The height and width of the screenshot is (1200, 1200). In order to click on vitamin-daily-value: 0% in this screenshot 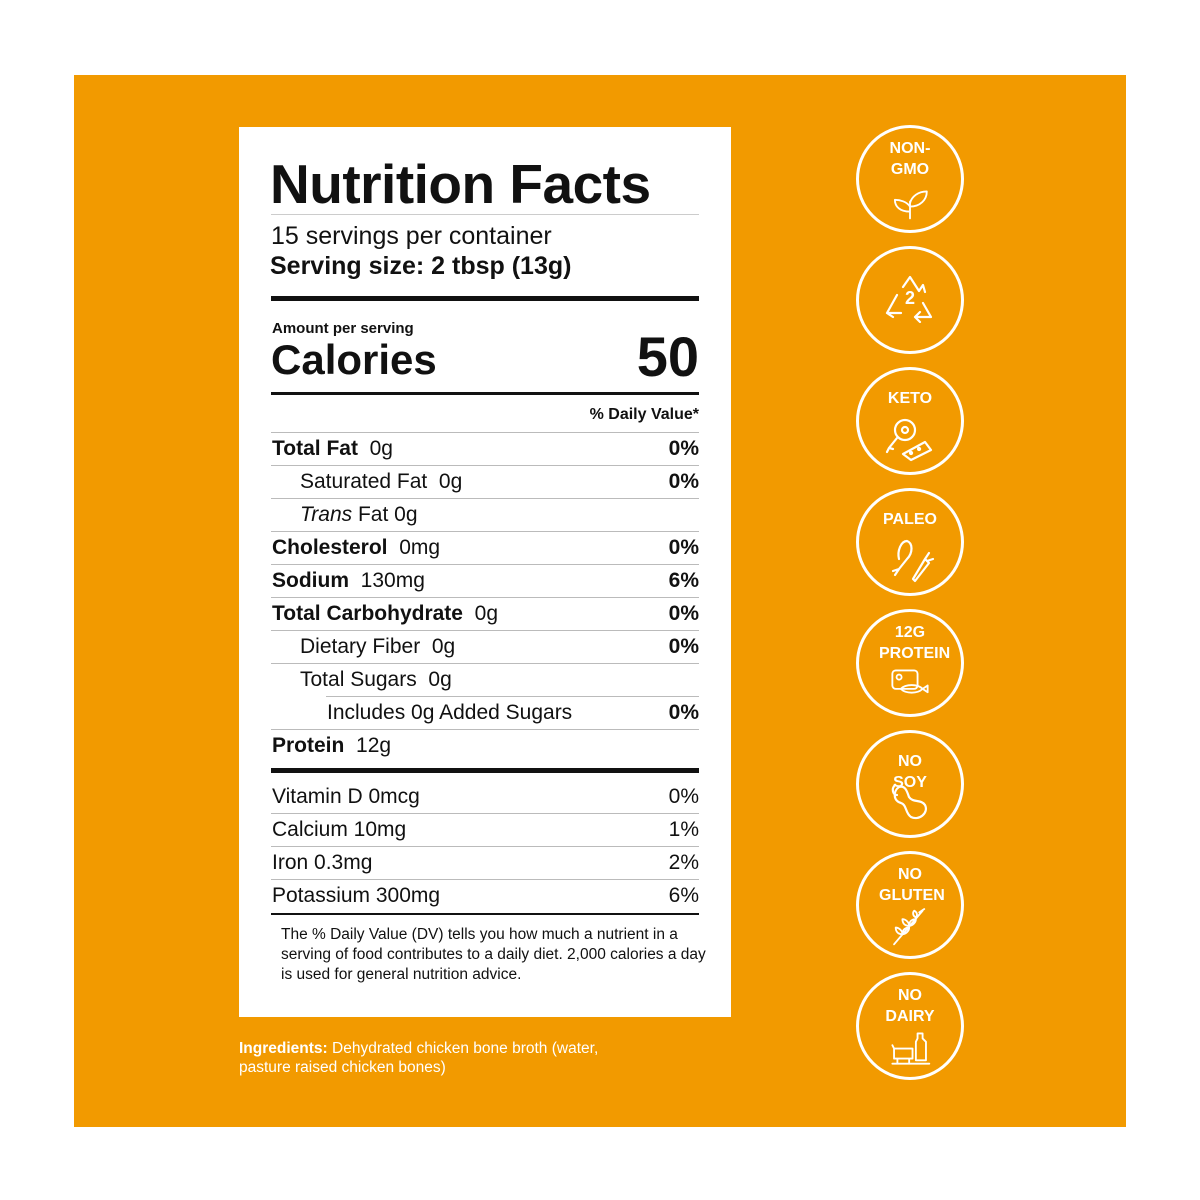, I will do `click(683, 796)`.